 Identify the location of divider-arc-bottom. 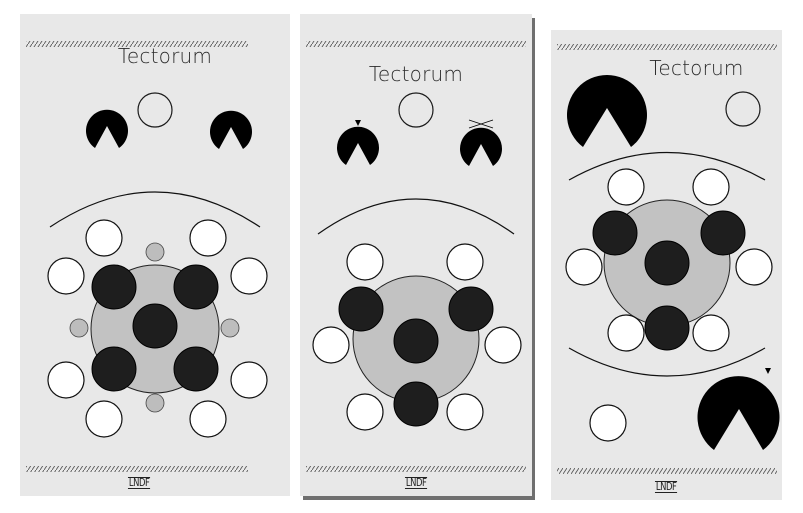
(667, 362).